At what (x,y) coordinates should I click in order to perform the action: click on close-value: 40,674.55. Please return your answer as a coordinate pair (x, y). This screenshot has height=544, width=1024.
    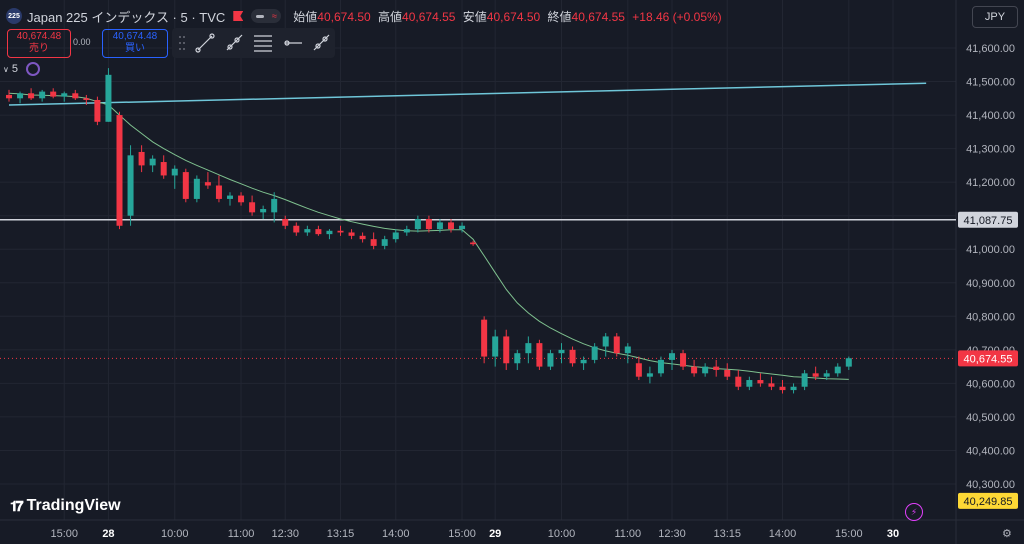
    Looking at the image, I should click on (598, 16).